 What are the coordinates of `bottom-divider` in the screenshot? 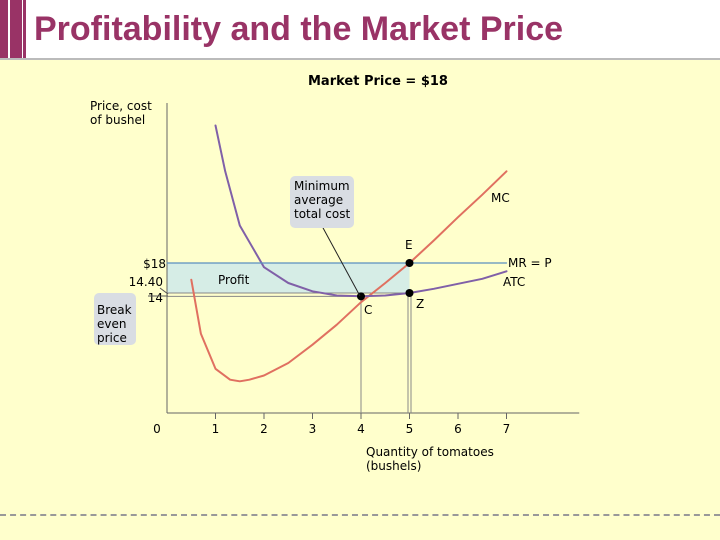 It's located at (360, 515).